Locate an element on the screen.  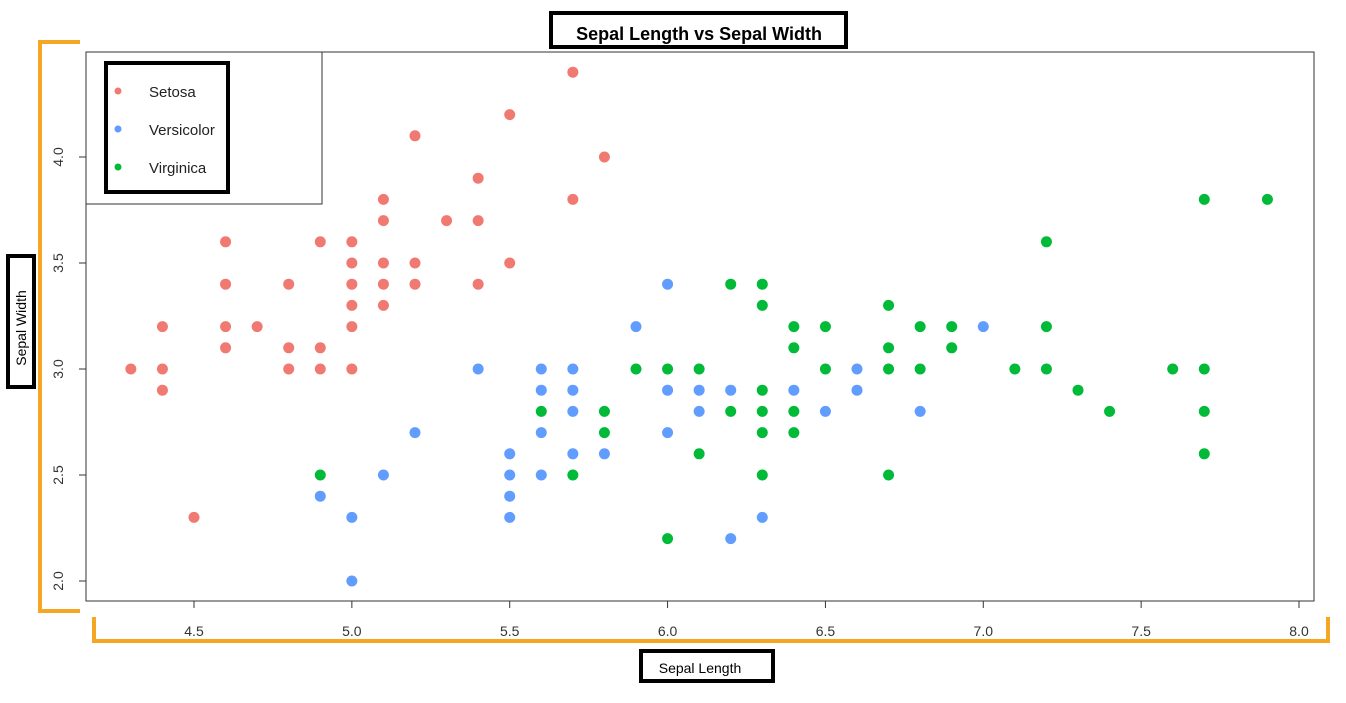
legend-marker-setosa is located at coordinates (118, 91).